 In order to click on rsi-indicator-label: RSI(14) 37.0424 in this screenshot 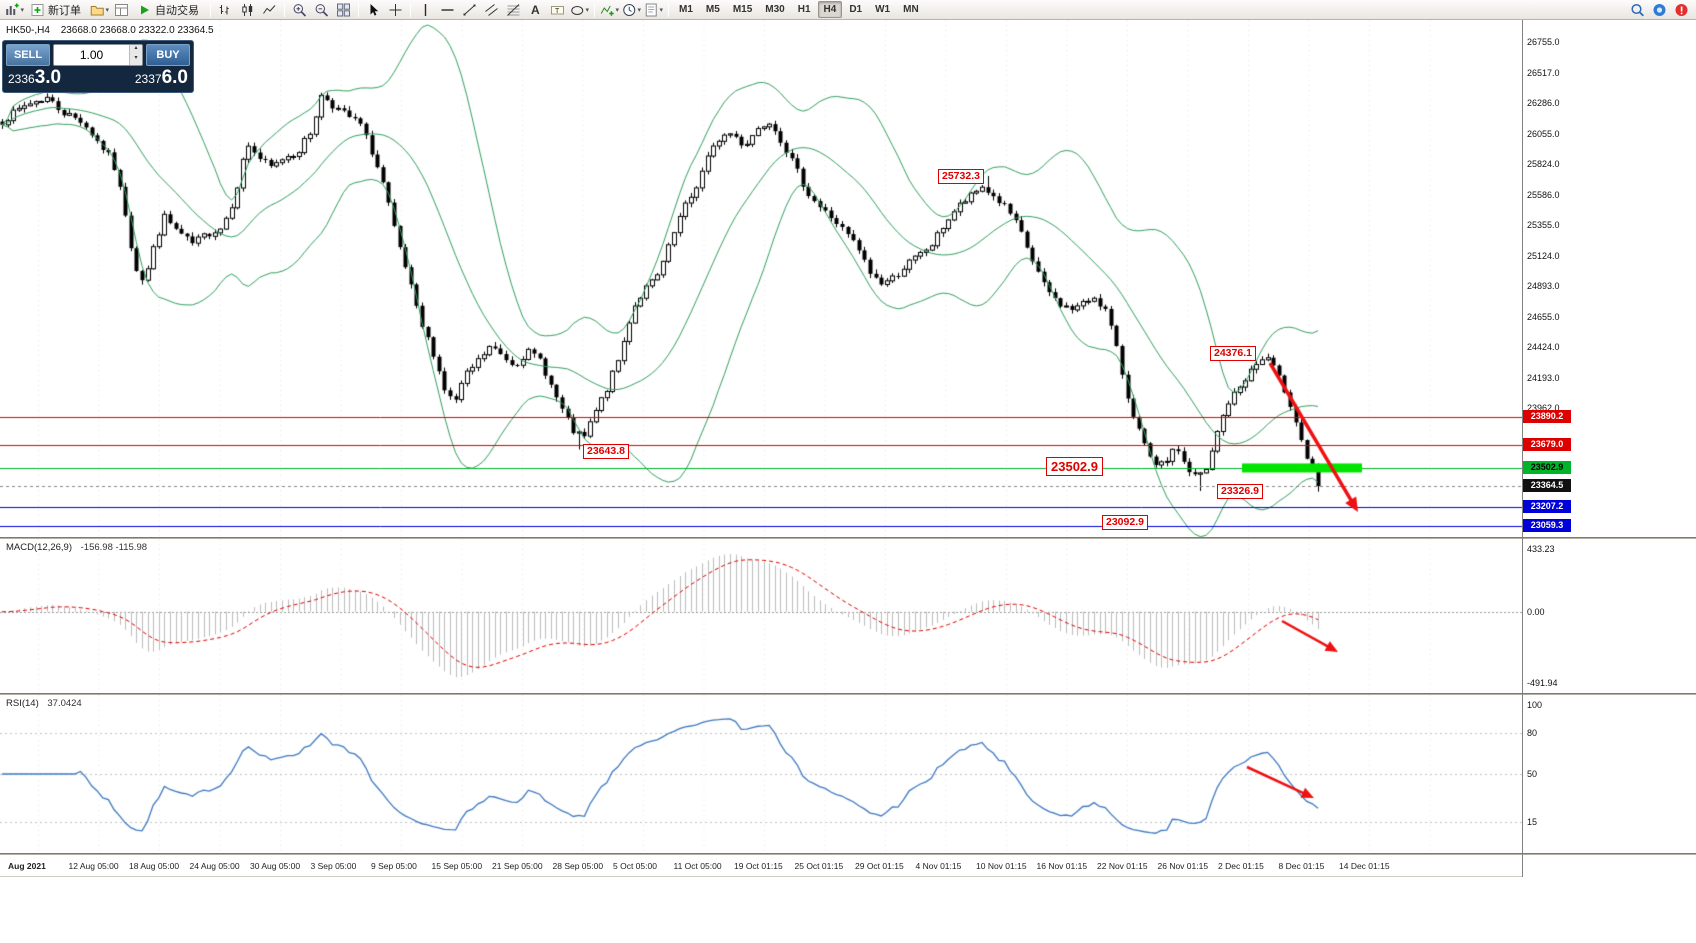, I will do `click(44, 703)`.